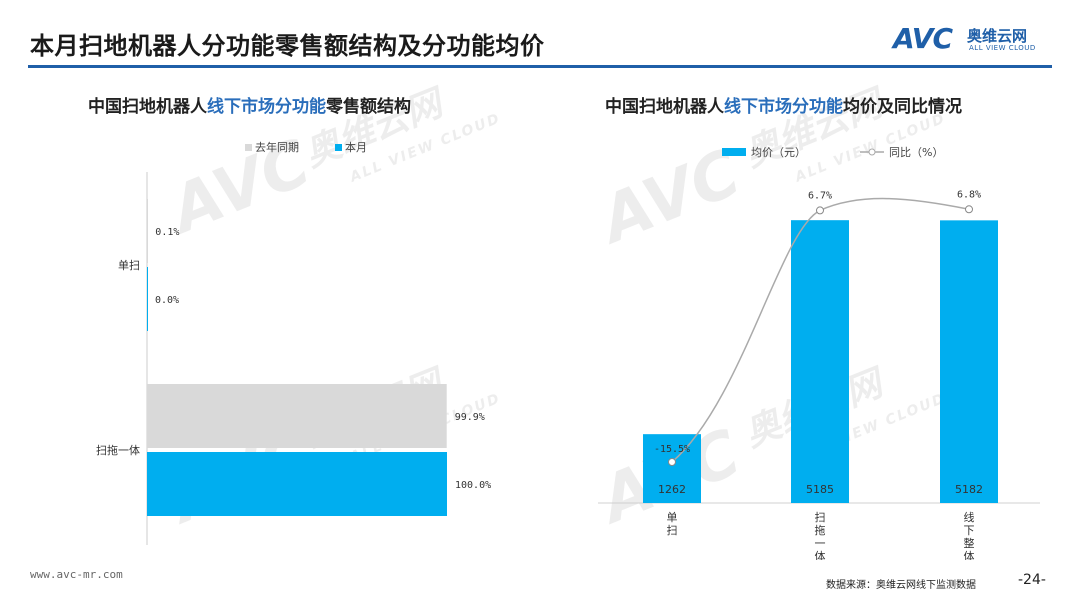  I want to click on yoy-label-2: 6.8%, so click(969, 194).